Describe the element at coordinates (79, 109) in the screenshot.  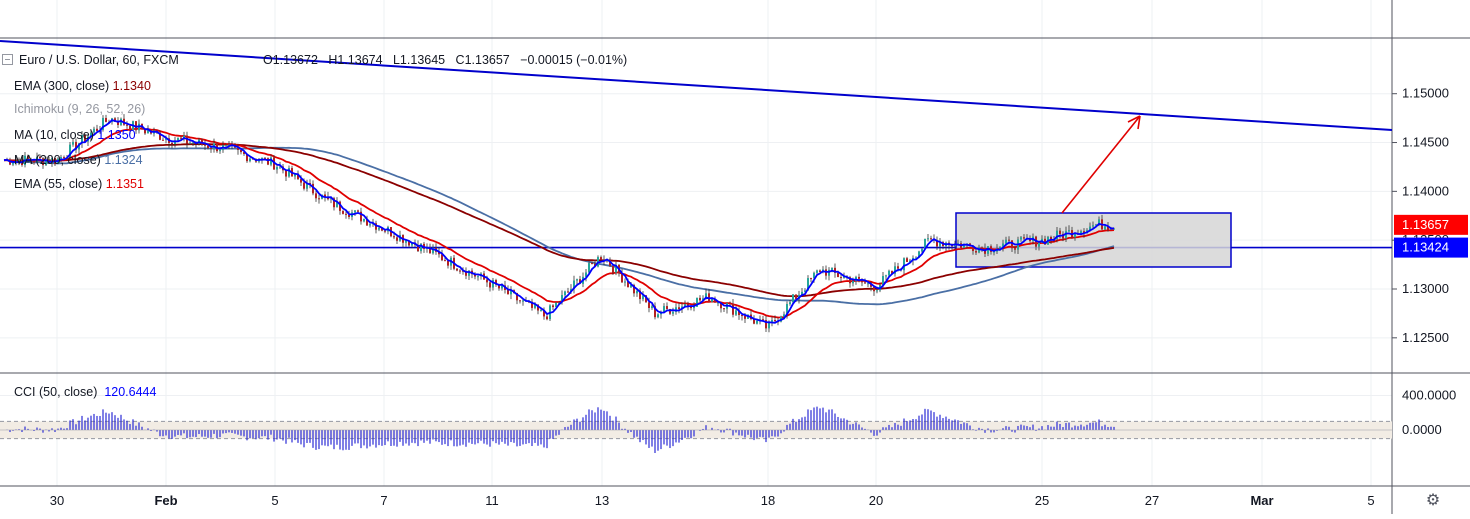
I see `indicator-ichimoku: Ichimoku (9, 26, 52, 26)` at that location.